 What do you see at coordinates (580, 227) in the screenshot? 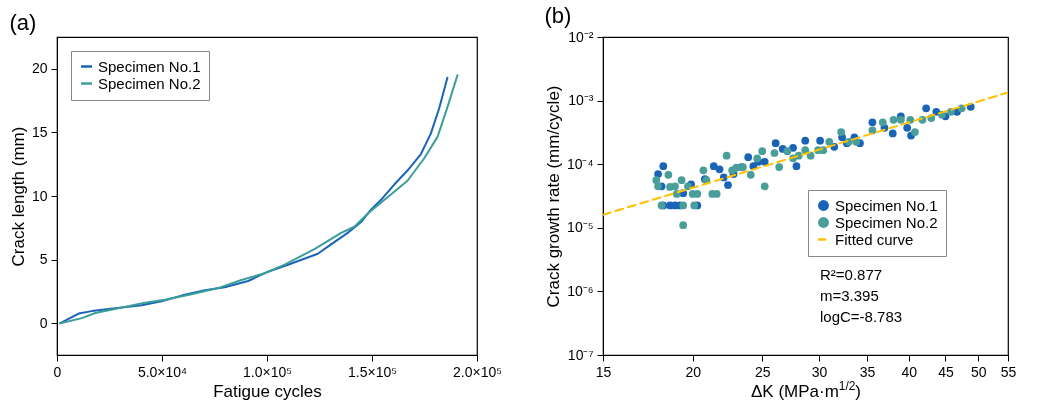
I see `y-tick-label: 10⁻⁵` at bounding box center [580, 227].